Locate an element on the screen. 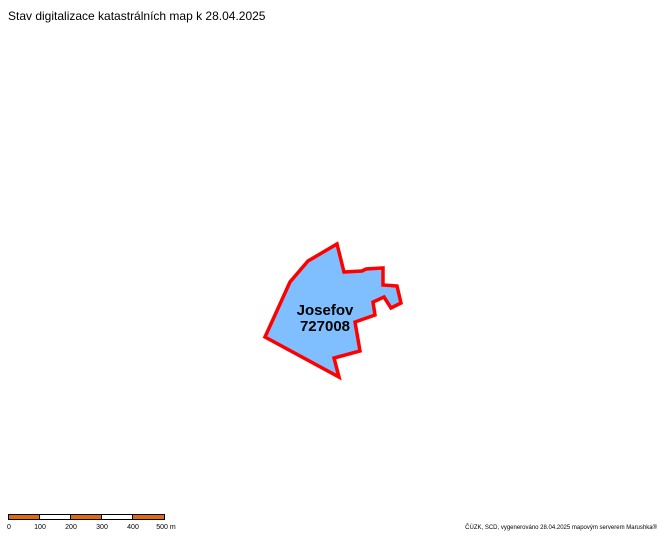 Image resolution: width=665 pixels, height=540 pixels. scale-label: 0 is located at coordinates (9, 527).